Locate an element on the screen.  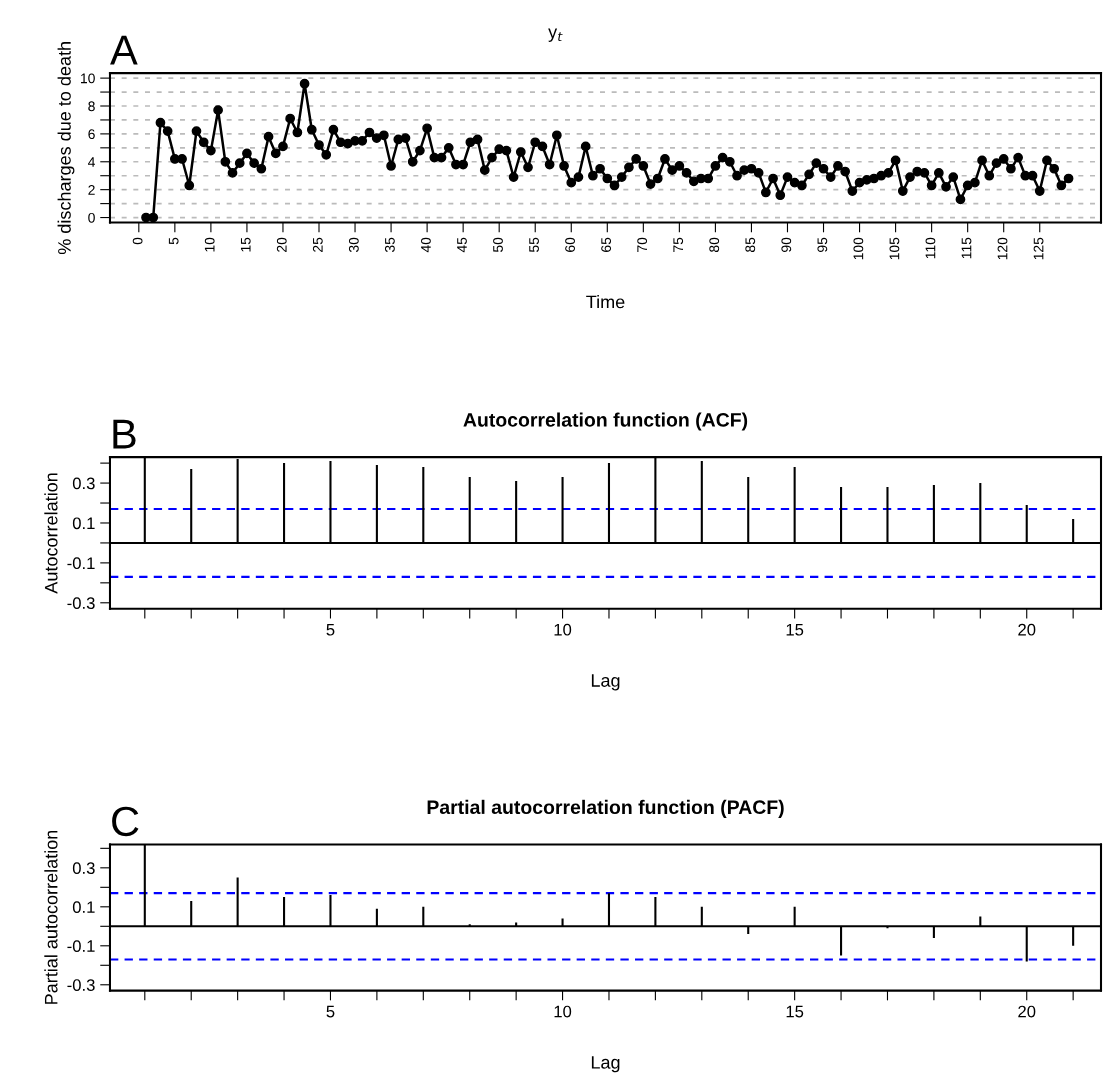
chart-title: Partial autocorrelation function (PACF) is located at coordinates (605, 808).